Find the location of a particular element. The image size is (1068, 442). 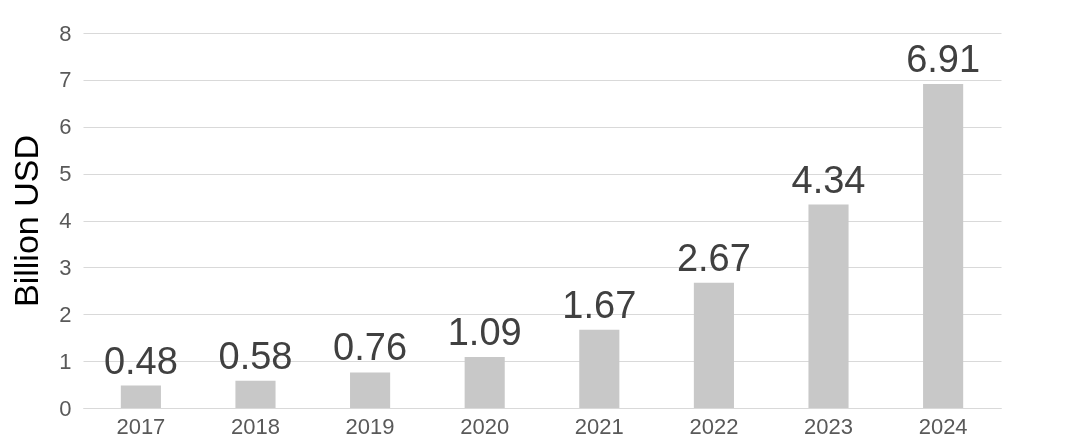

x-tick-label: 2021 is located at coordinates (599, 426).